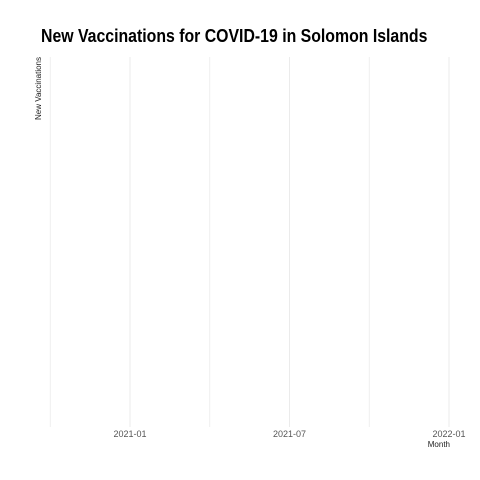 This screenshot has width=480, height=480. What do you see at coordinates (448, 434) in the screenshot?
I see `x-tick-label: 2022-01` at bounding box center [448, 434].